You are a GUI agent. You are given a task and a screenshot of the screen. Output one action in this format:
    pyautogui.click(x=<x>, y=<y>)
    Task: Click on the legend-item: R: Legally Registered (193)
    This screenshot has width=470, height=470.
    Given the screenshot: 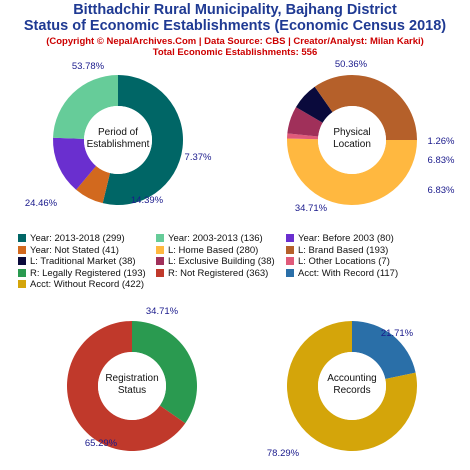 What is the action you would take?
    pyautogui.click(x=82, y=273)
    